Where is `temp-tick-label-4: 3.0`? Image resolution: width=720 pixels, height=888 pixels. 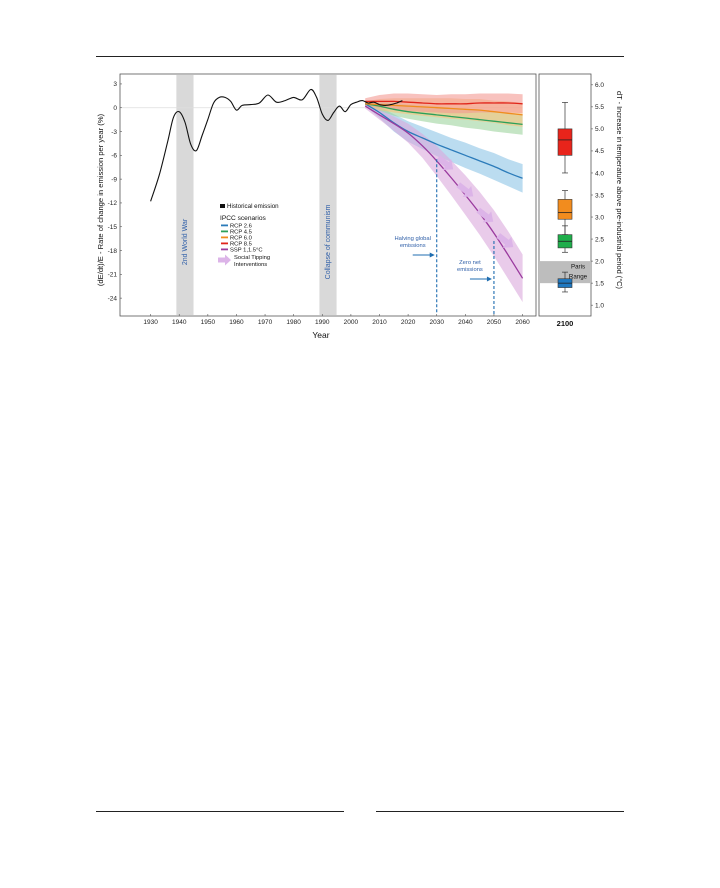 temp-tick-label-4: 3.0 is located at coordinates (599, 217).